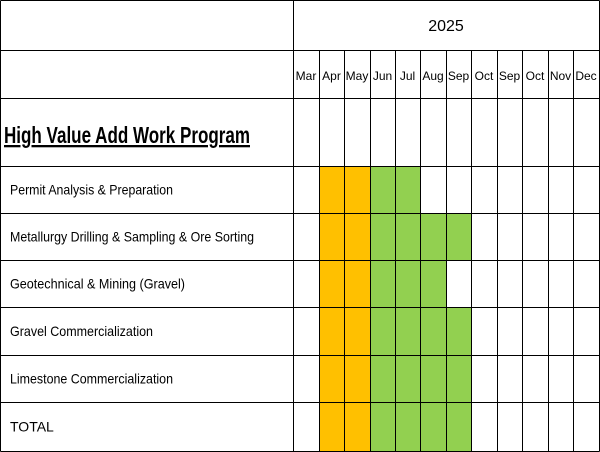  What do you see at coordinates (407, 76) in the screenshot?
I see `month-label: Jul` at bounding box center [407, 76].